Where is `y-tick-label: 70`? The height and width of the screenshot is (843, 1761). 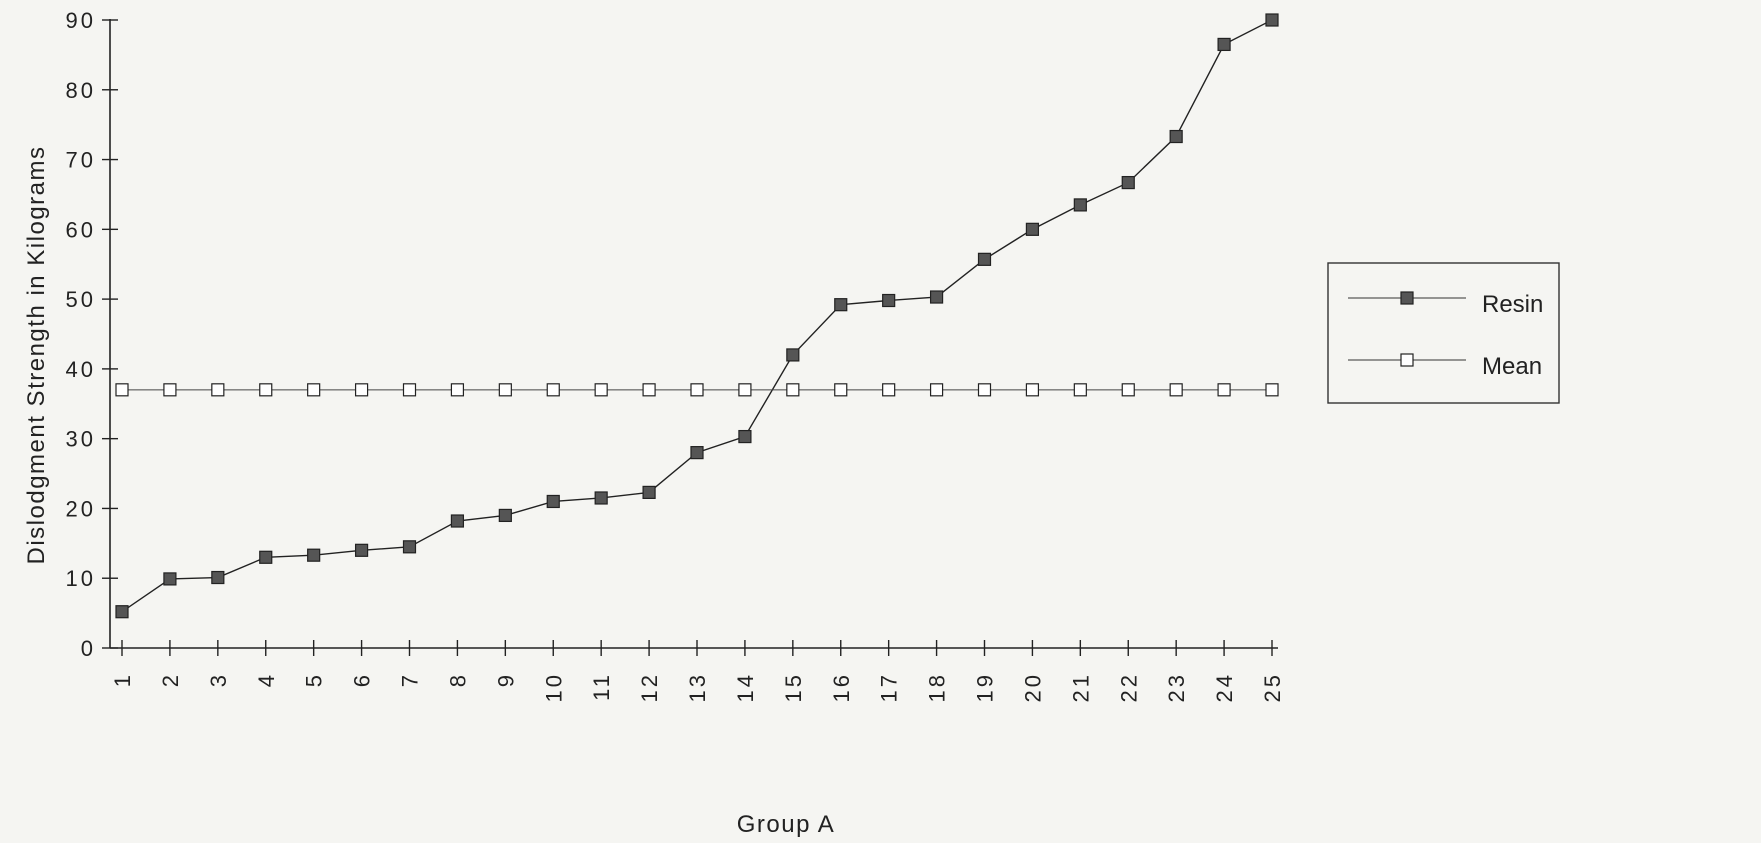
y-tick-label: 70 is located at coordinates (81, 160).